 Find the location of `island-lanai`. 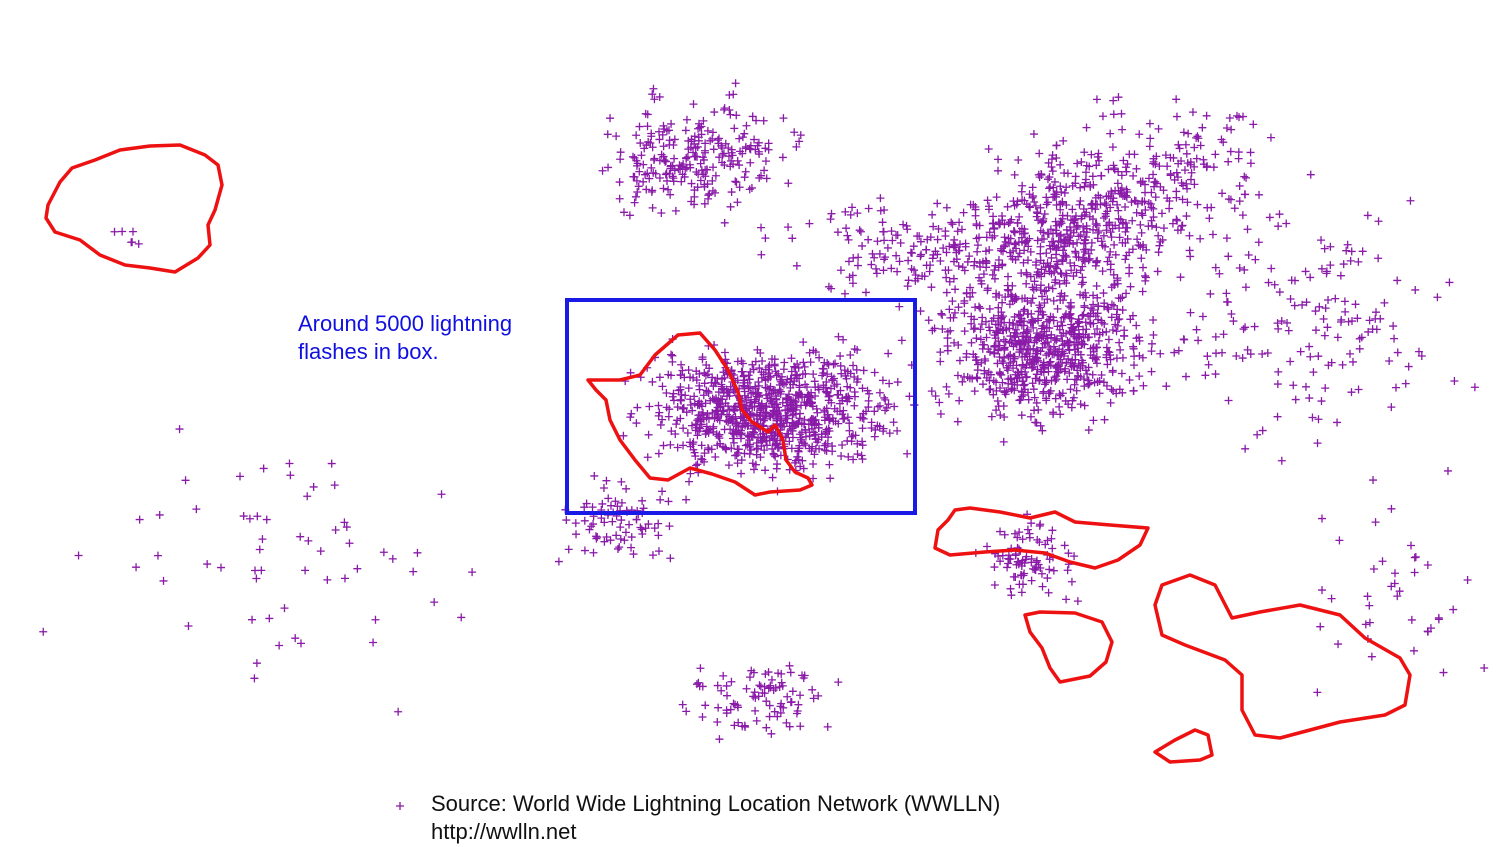

island-lanai is located at coordinates (1068, 647).